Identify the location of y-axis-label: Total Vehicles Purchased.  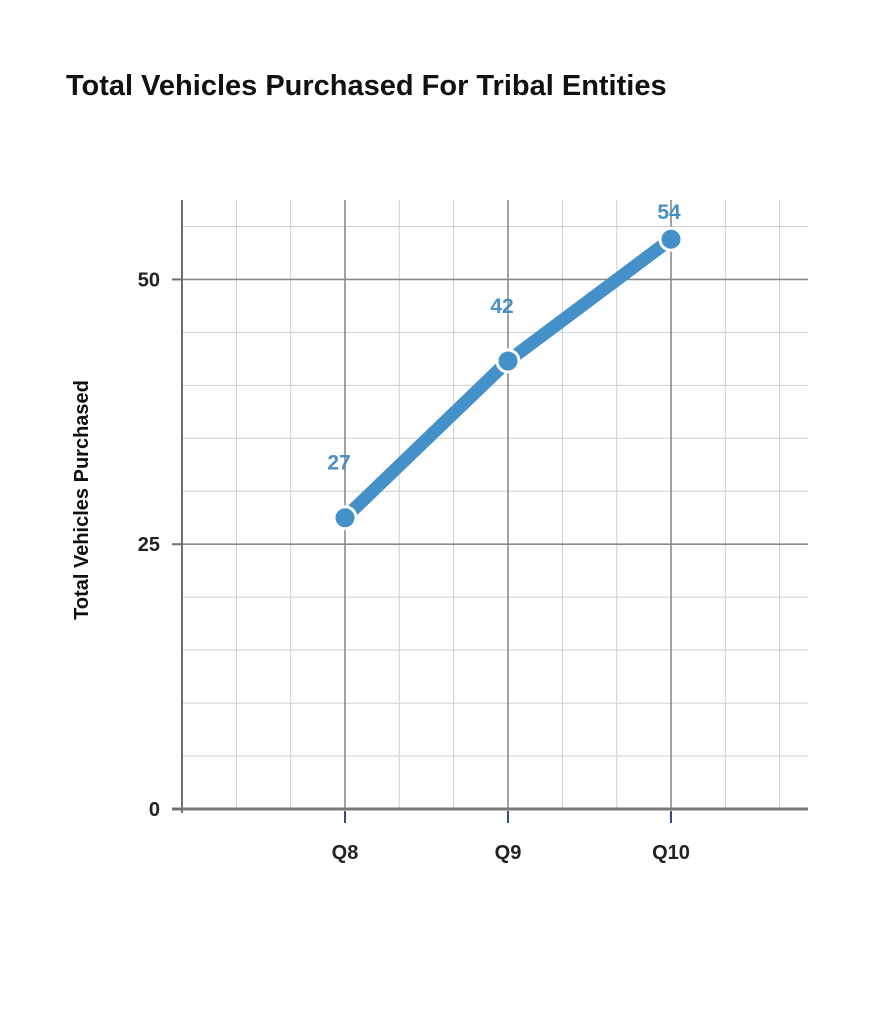
(82, 500).